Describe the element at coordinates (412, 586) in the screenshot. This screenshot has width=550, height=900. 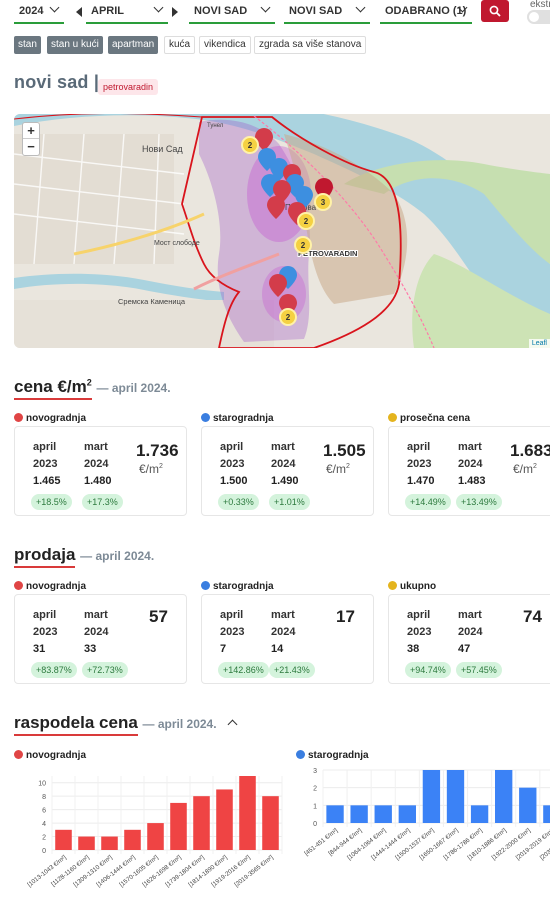
I see `card-label-ukupno: ukupno` at that location.